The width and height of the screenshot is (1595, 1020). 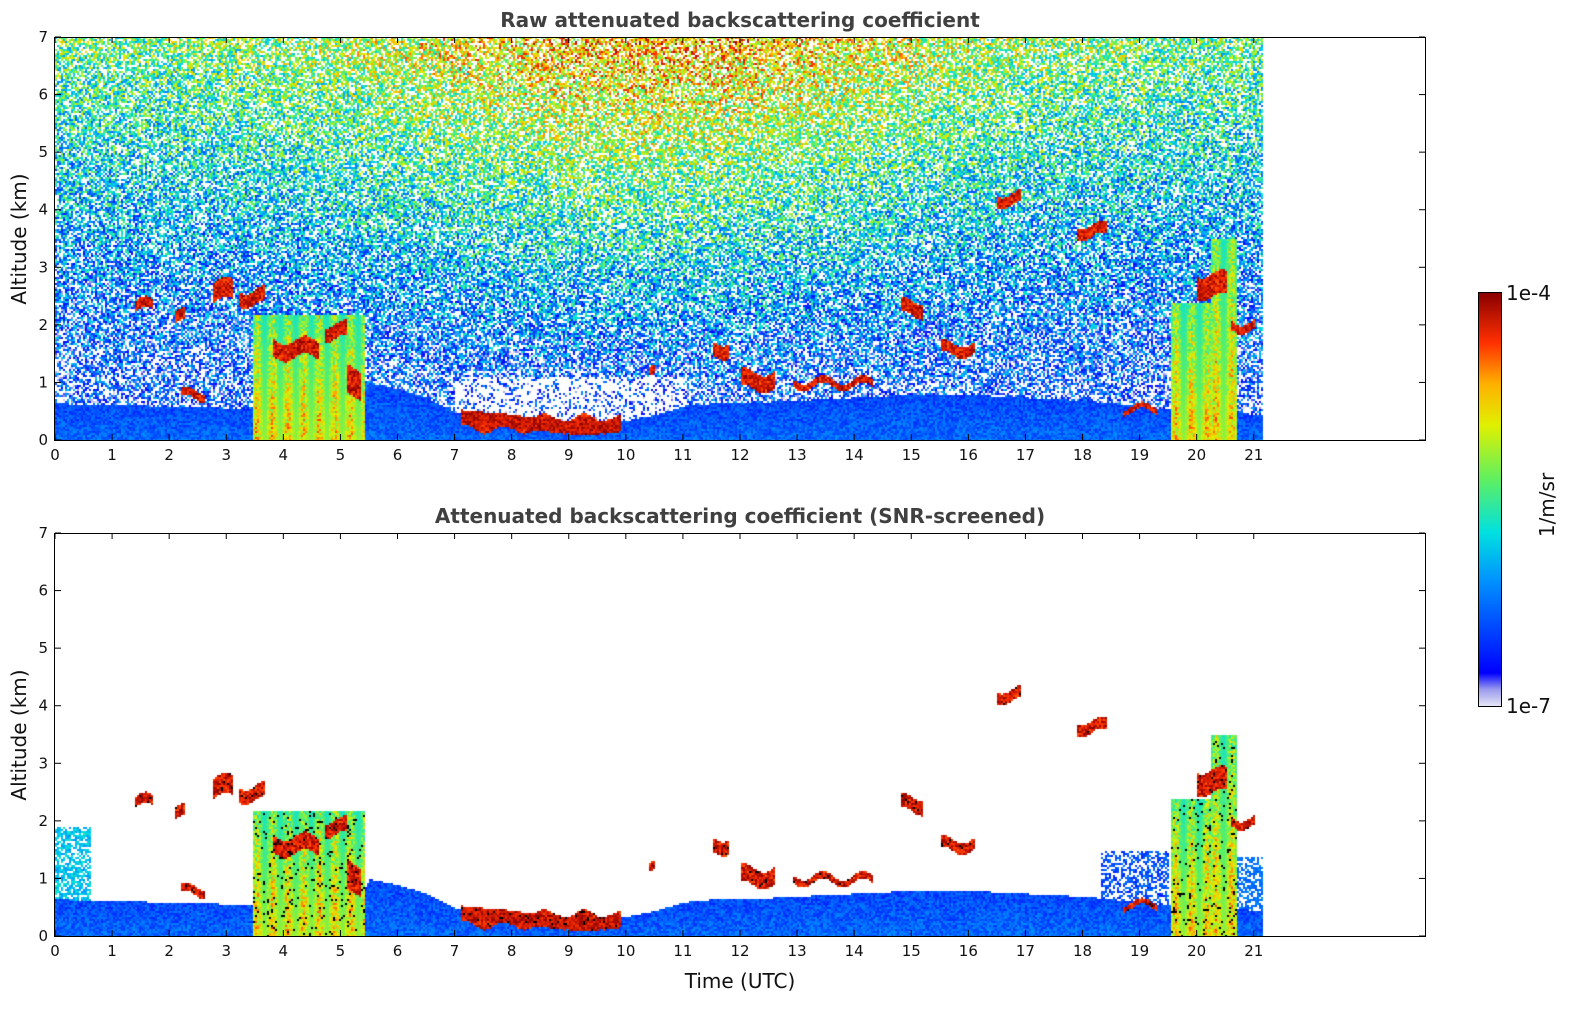 What do you see at coordinates (740, 981) in the screenshot?
I see `panel-screened-xlabel: Time (UTC)` at bounding box center [740, 981].